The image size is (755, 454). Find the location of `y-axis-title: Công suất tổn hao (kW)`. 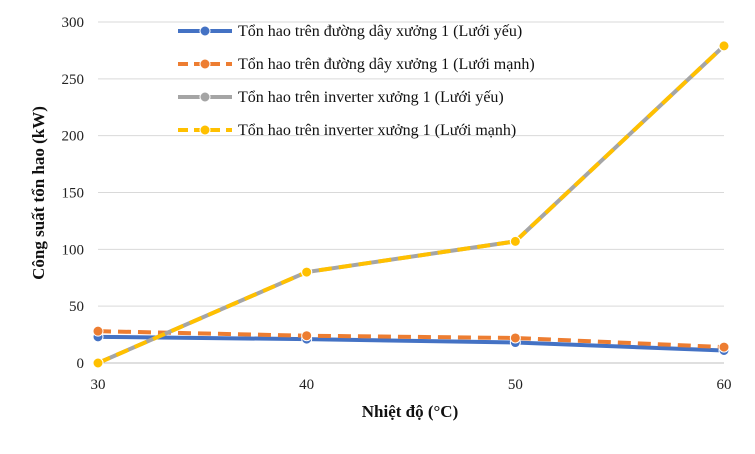

y-axis-title: Công suất tổn hao (kW) is located at coordinates (38, 193).